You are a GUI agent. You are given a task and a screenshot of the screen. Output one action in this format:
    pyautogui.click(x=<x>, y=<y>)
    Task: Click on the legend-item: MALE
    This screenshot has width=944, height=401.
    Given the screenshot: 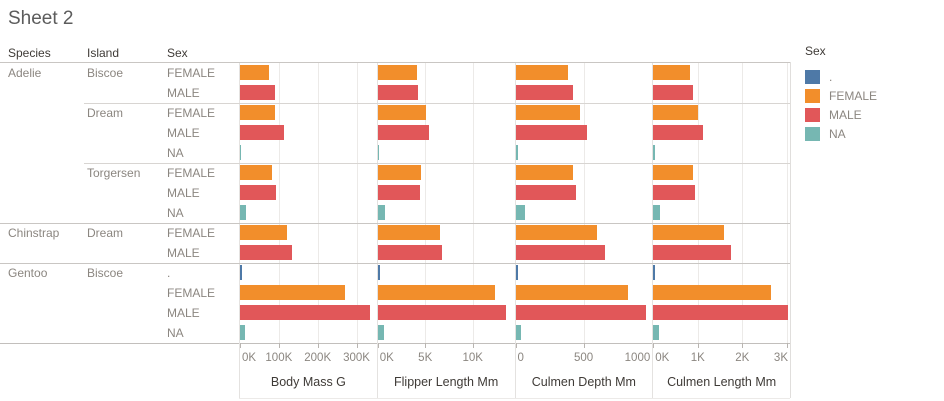 What is the action you would take?
    pyautogui.click(x=841, y=114)
    